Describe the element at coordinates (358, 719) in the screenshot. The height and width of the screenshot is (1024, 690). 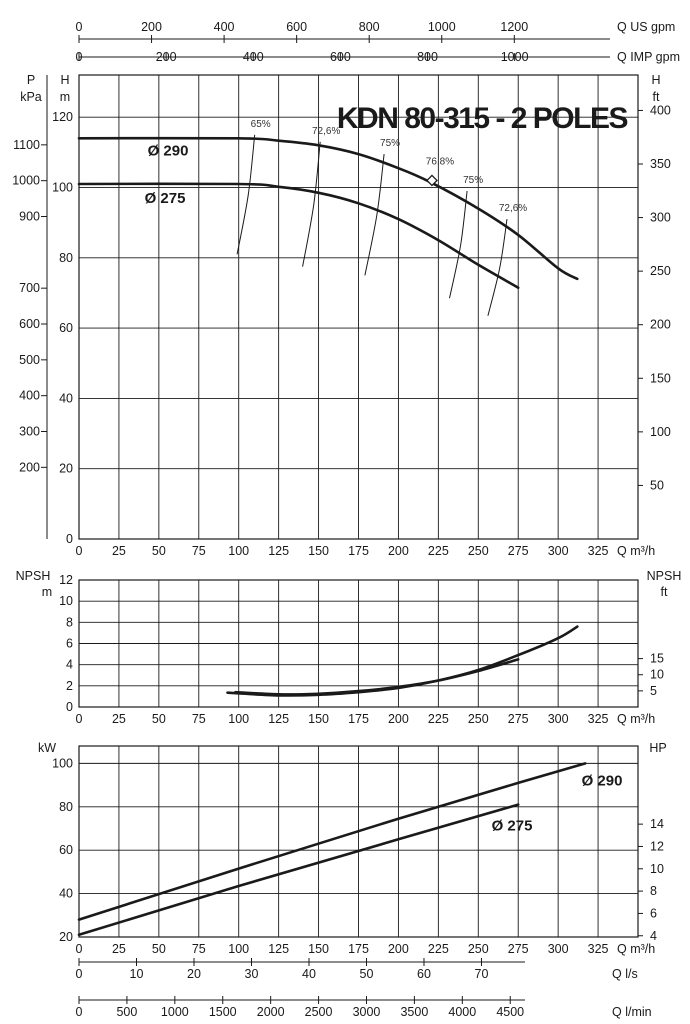
I see `npsh-x-tick: 175` at that location.